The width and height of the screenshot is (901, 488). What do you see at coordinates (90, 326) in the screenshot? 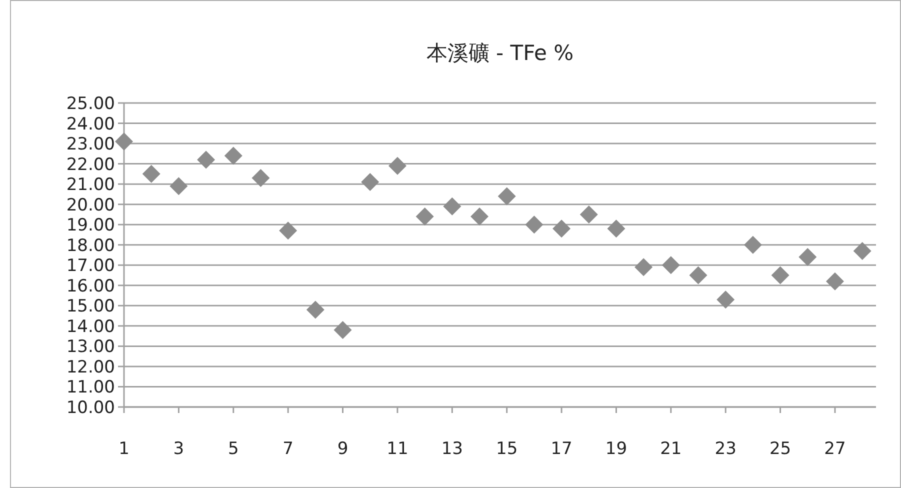
I see `y-tick-label: 14.00` at bounding box center [90, 326].